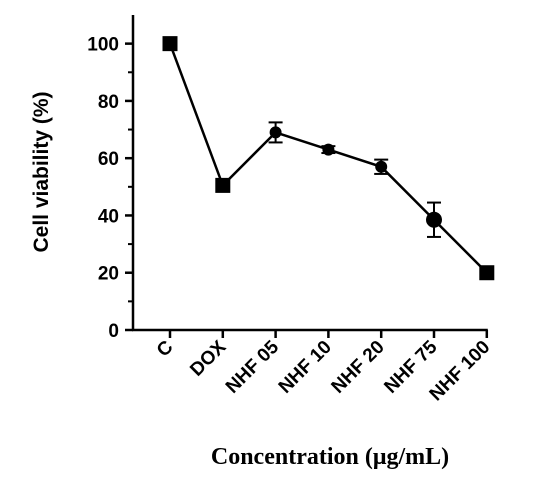 Image resolution: width=550 pixels, height=482 pixels. I want to click on y-tick-label: 100, so click(103, 45).